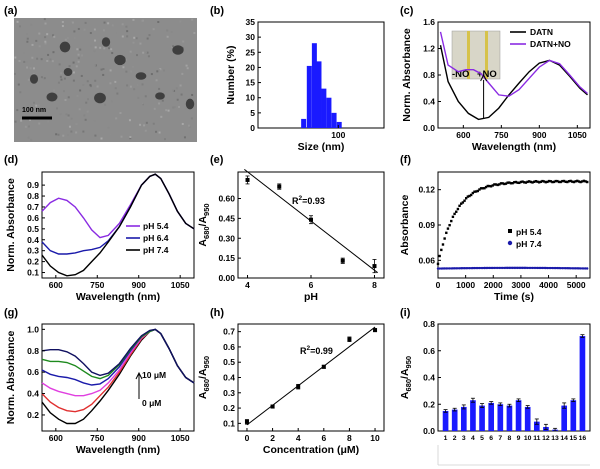 This screenshot has width=600, height=469. Describe the element at coordinates (405, 160) in the screenshot. I see `panel-label-f: (f)` at that location.